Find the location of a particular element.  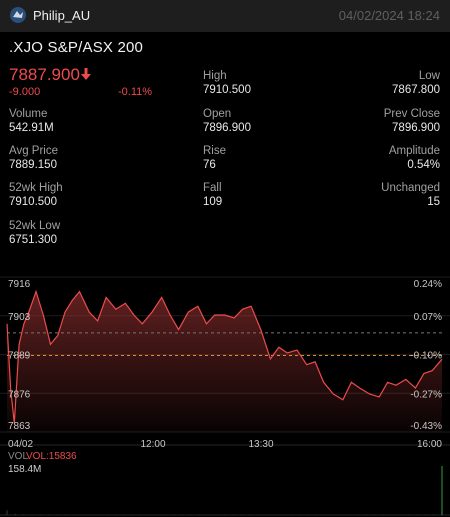

unchanged-value: 15 is located at coordinates (433, 202).